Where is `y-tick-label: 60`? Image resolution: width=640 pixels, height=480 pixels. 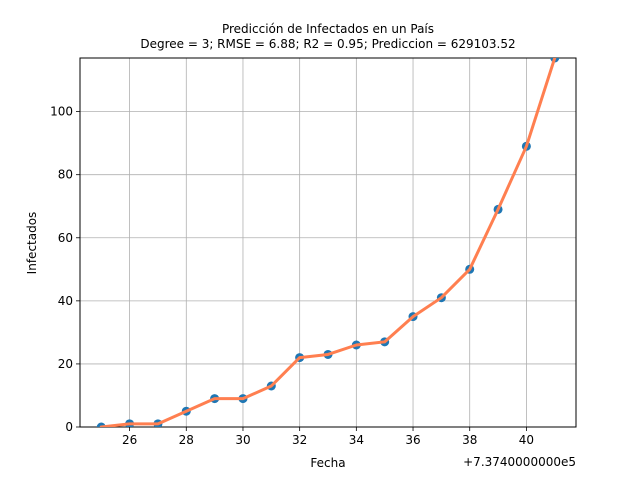 y-tick-label: 60 is located at coordinates (65, 238).